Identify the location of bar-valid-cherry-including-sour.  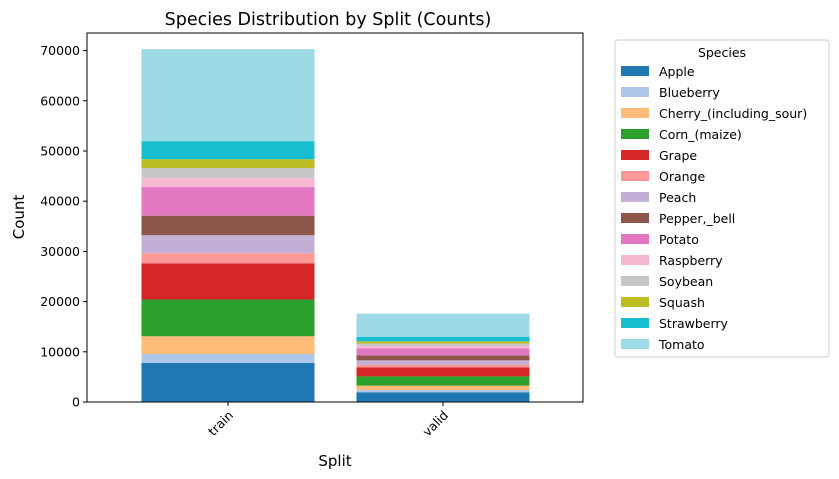
(443, 387).